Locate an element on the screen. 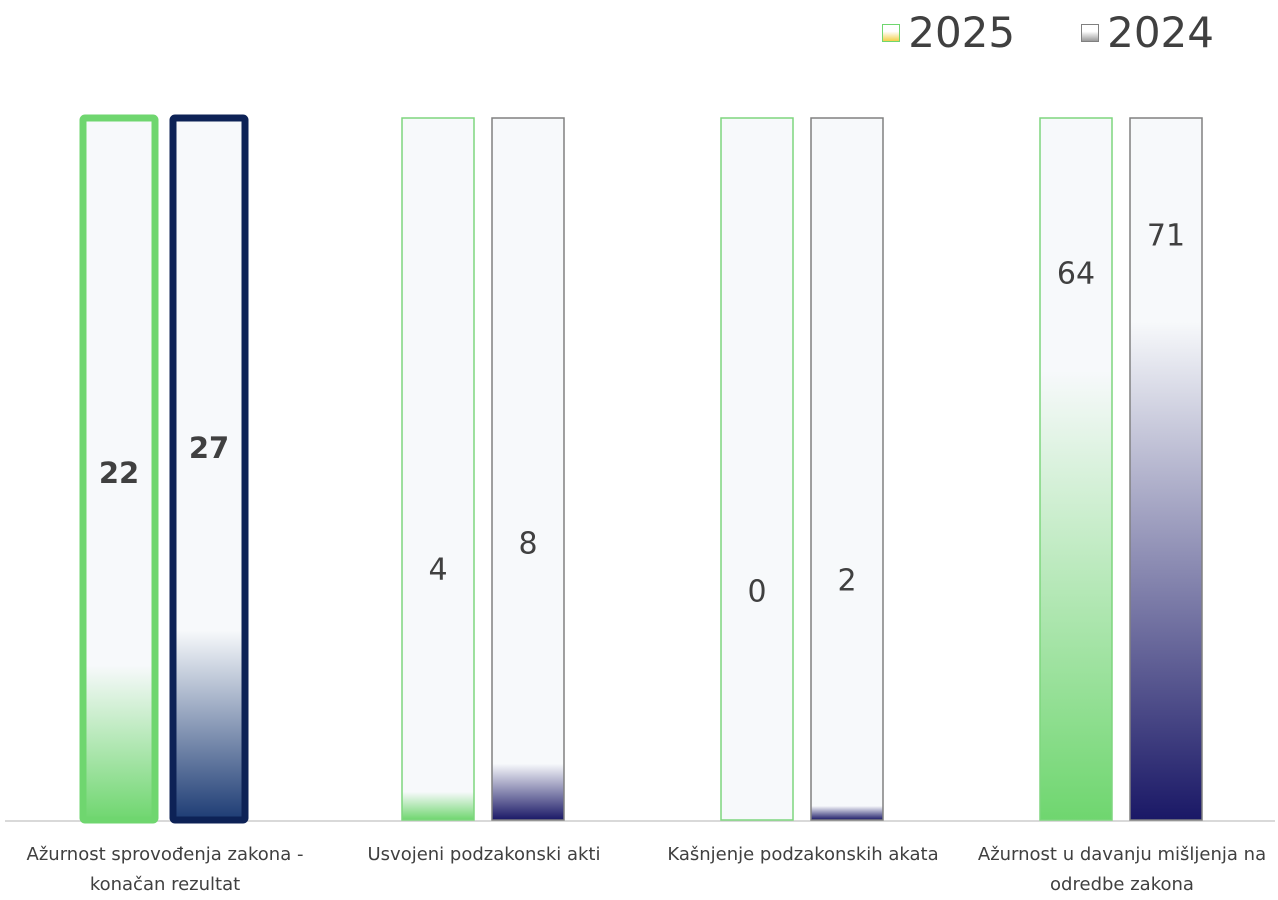  chart-legend: 2025 2024 is located at coordinates (1048, 32).